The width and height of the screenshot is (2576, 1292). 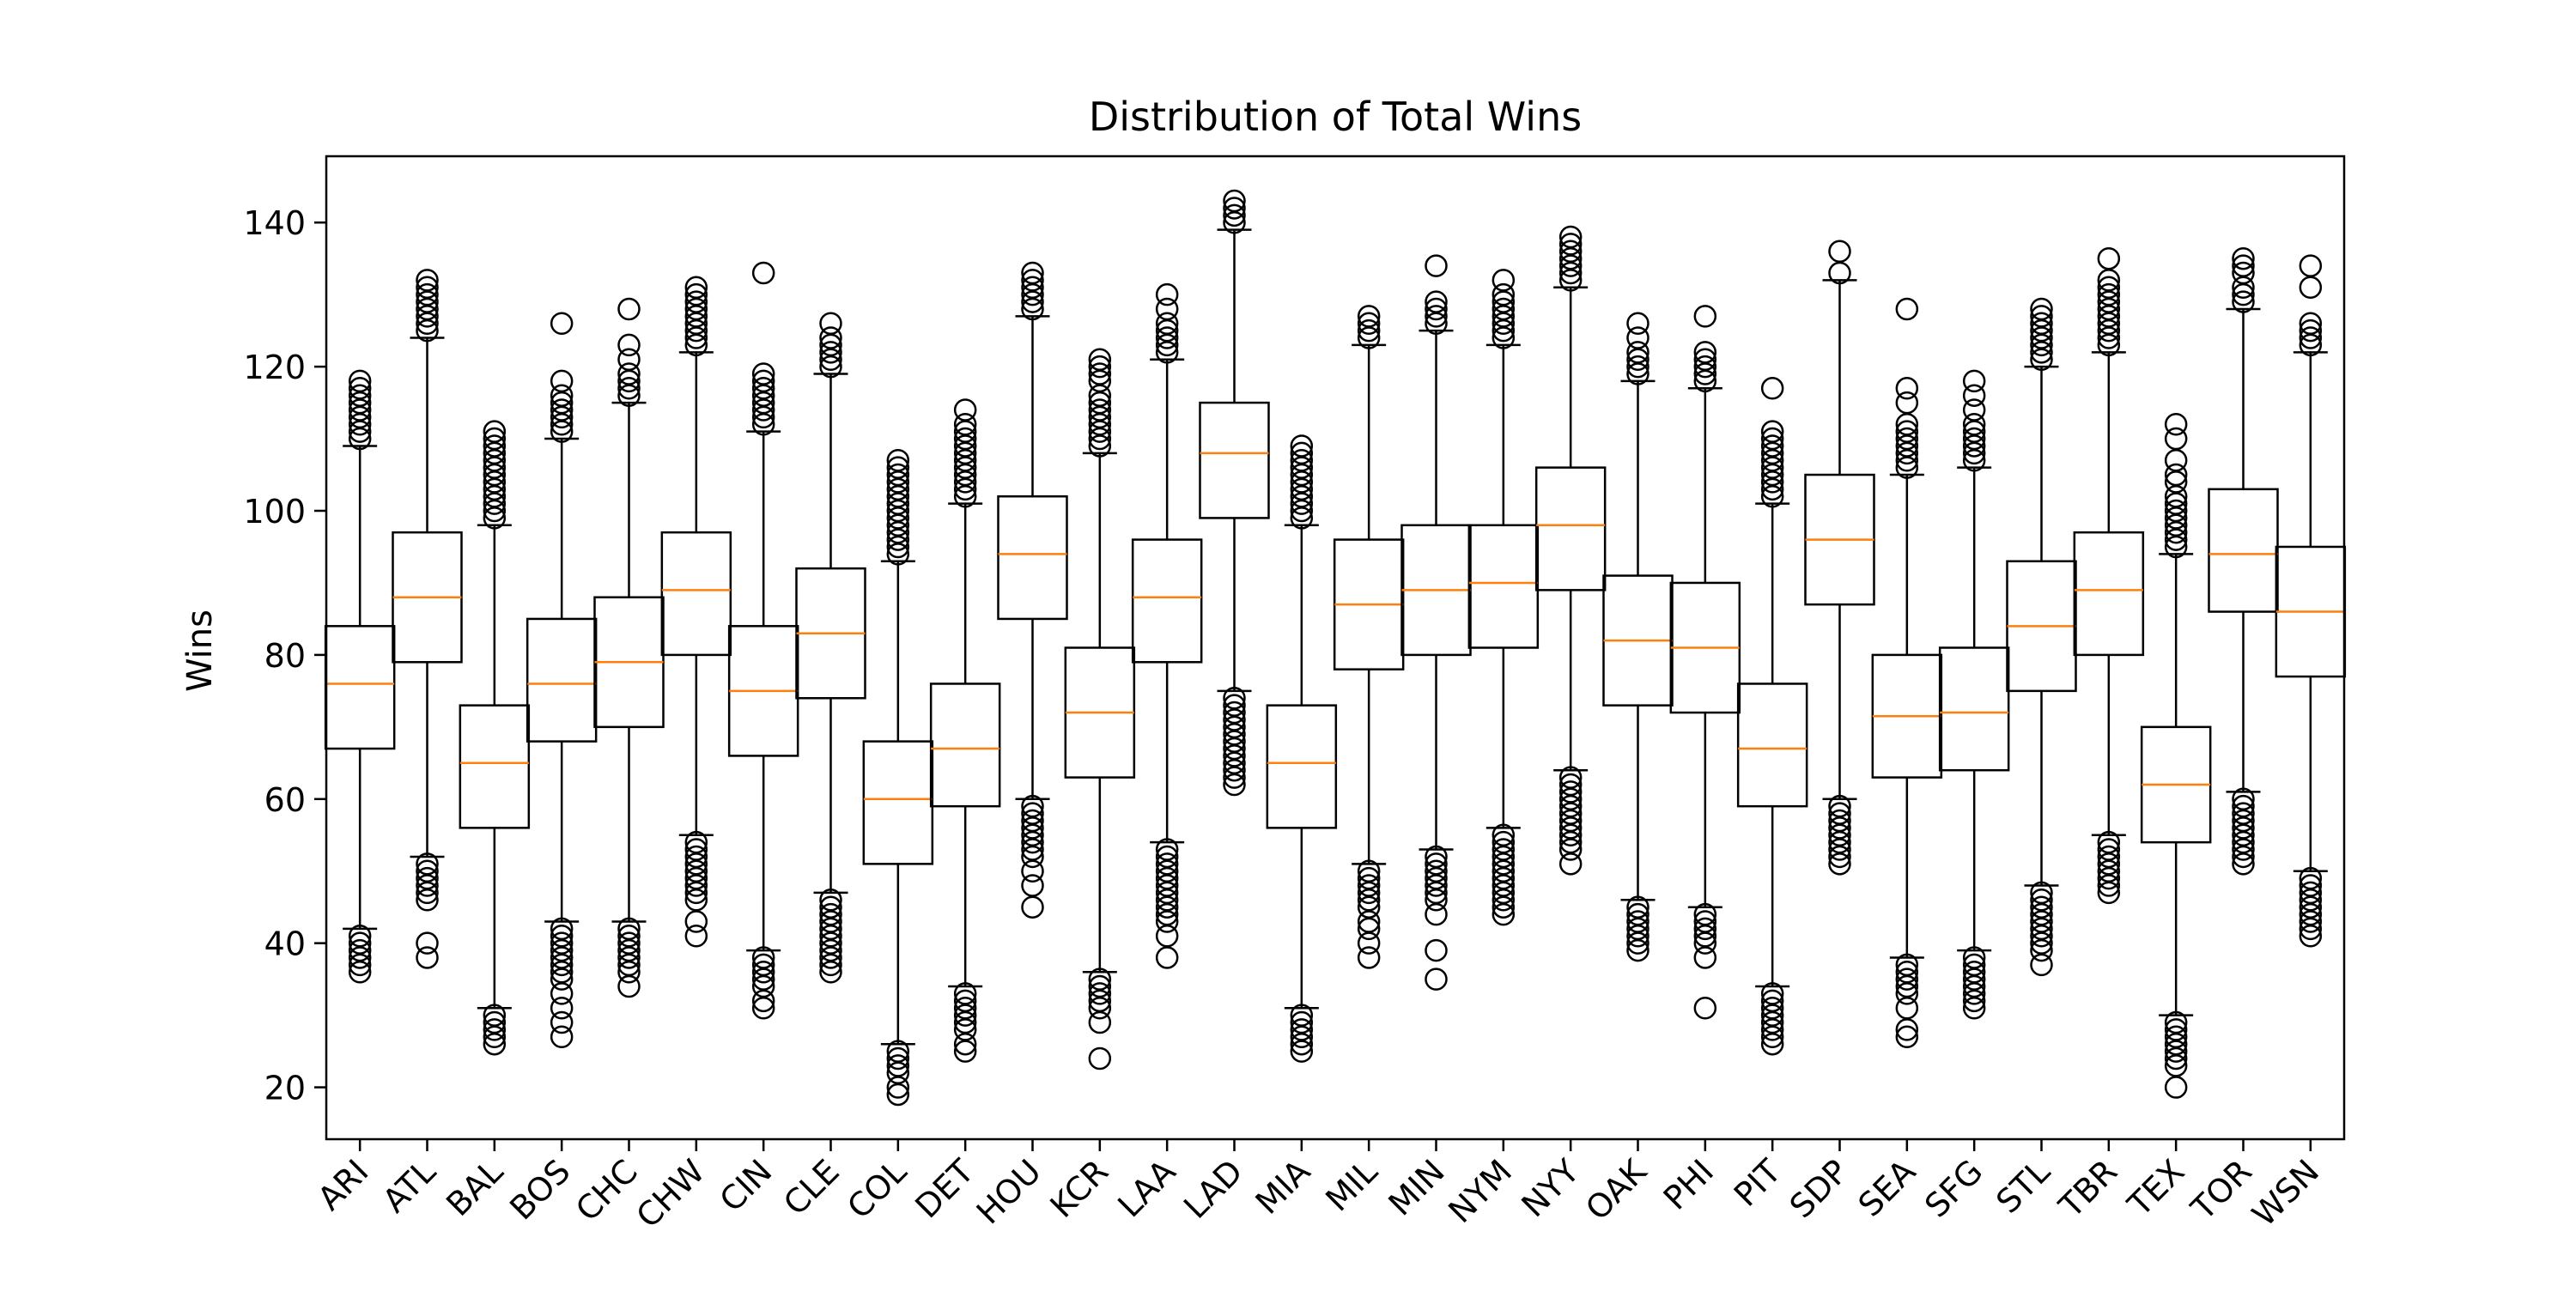 What do you see at coordinates (1436, 622) in the screenshot?
I see `box-min` at bounding box center [1436, 622].